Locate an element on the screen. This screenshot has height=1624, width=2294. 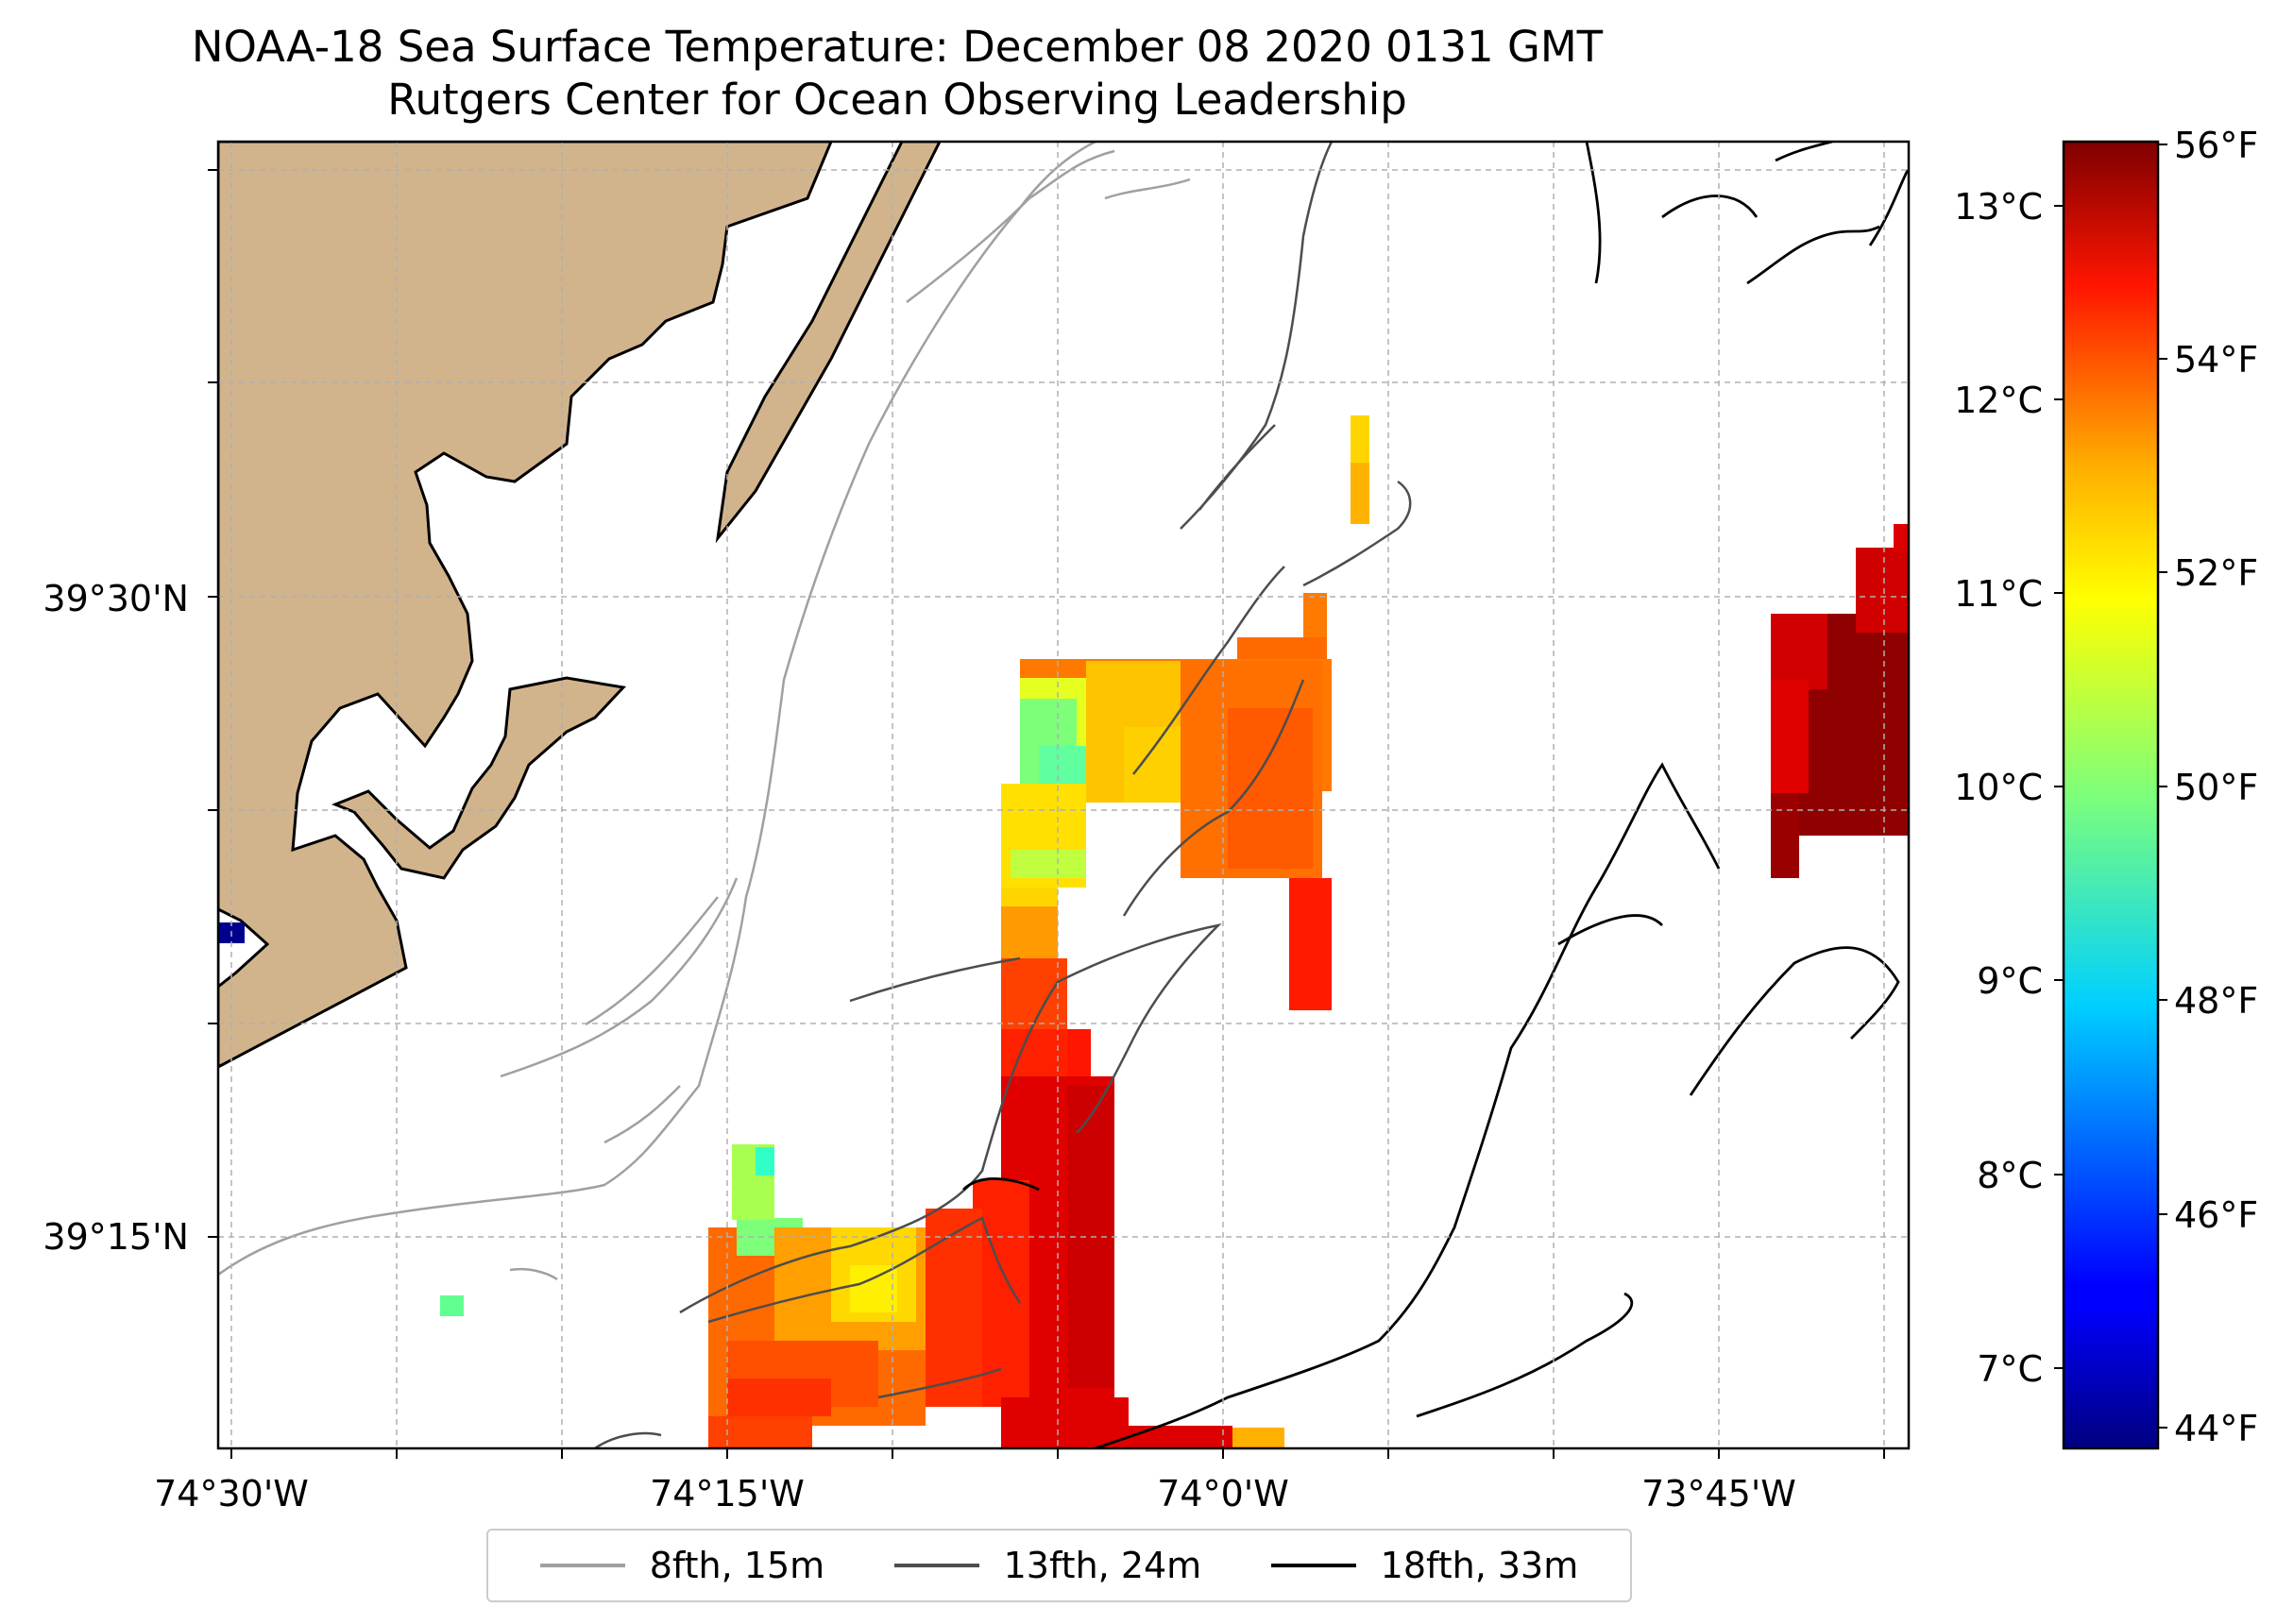
legend-line-dark is located at coordinates (1313, 1565).